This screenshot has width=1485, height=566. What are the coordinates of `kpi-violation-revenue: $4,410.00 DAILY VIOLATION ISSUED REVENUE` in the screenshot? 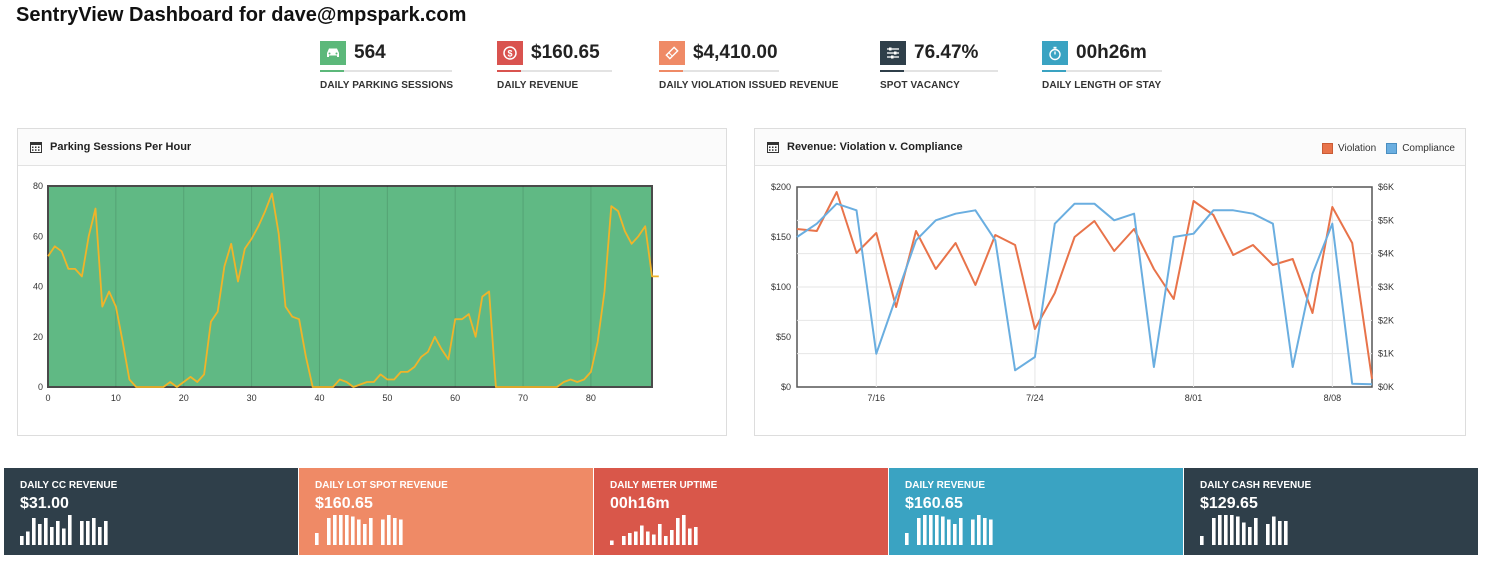 It's located at (749, 66).